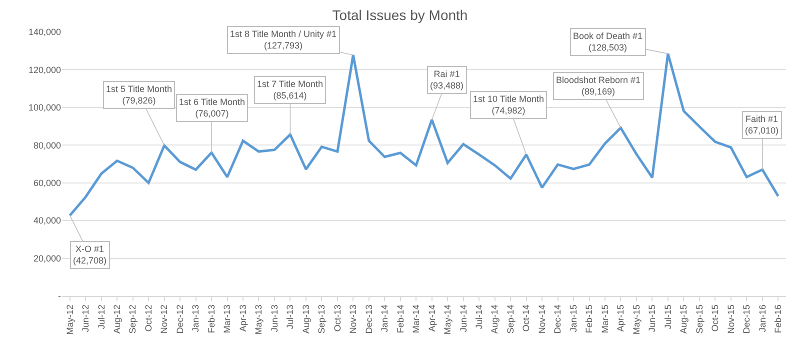 The height and width of the screenshot is (344, 800). What do you see at coordinates (463, 318) in the screenshot?
I see `x-tick-label: Jun-14` at bounding box center [463, 318].